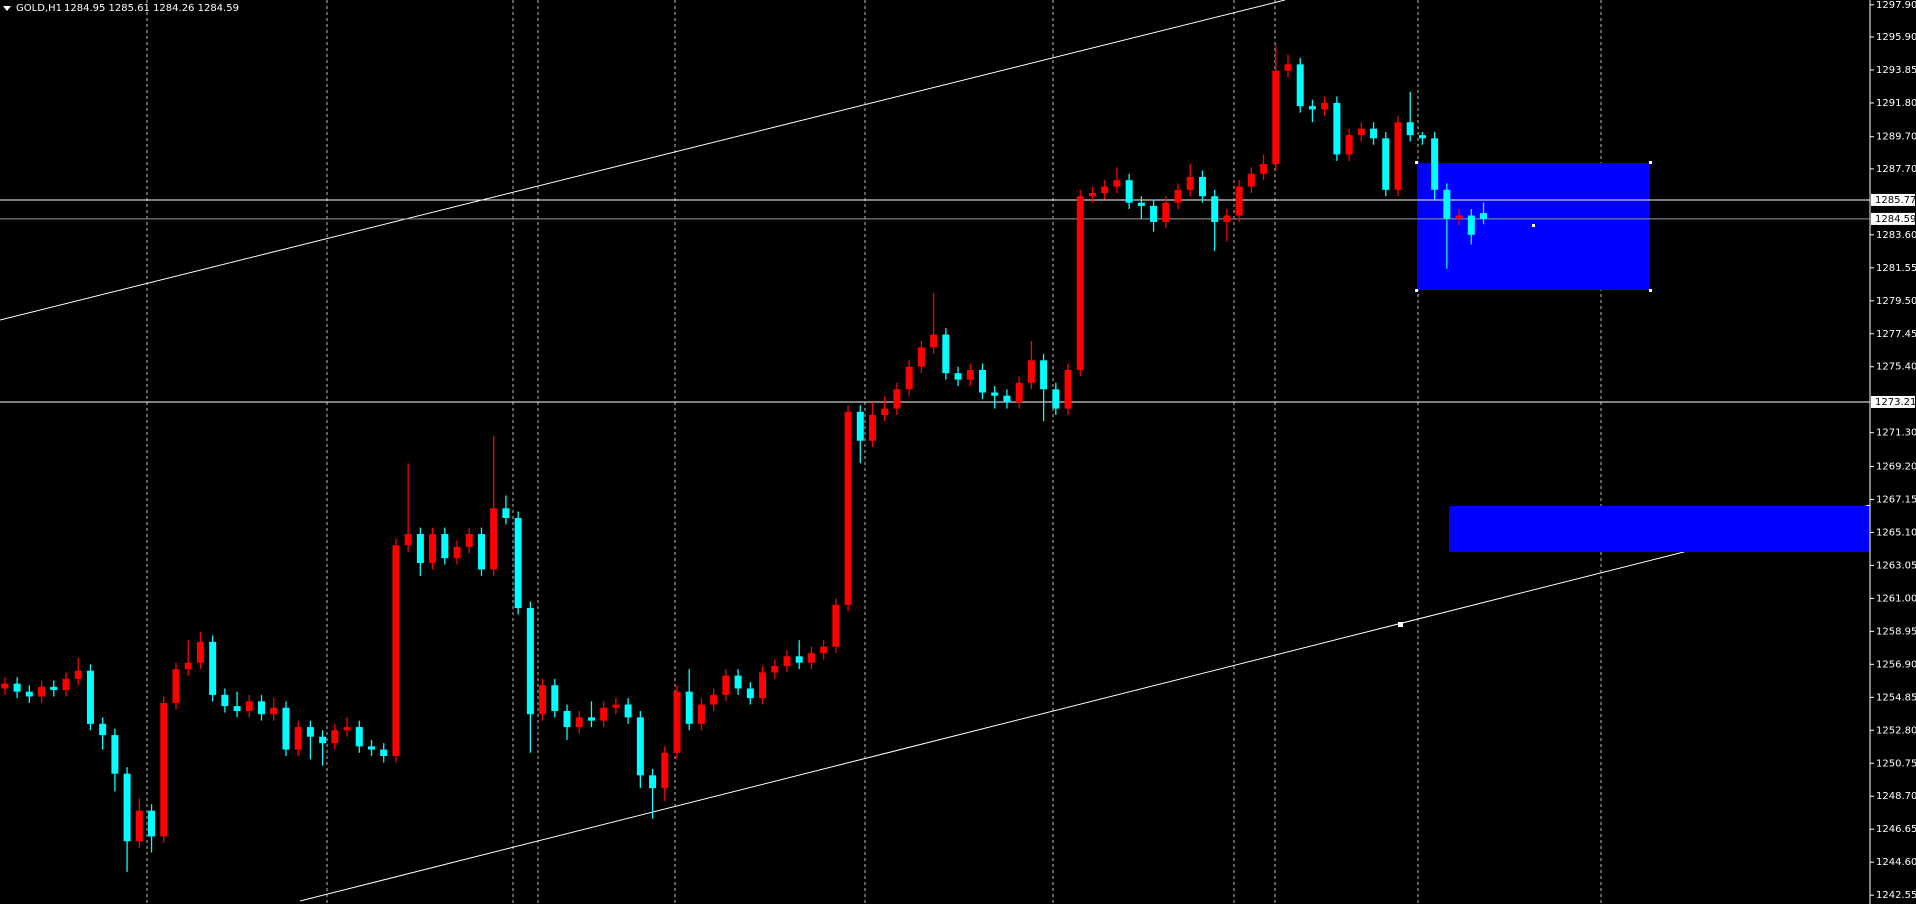 The height and width of the screenshot is (904, 1916). Describe the element at coordinates (1896, 631) in the screenshot. I see `y-tick-label: 1258.95` at that location.